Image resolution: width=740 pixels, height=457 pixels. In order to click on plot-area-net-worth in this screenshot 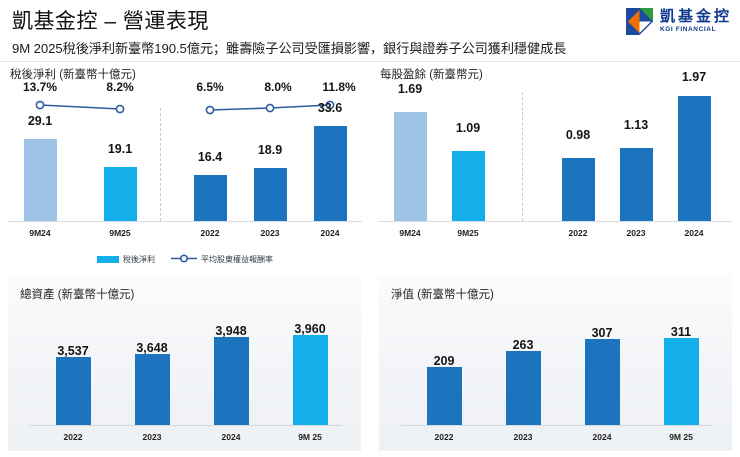, I will do `click(555, 378)`.